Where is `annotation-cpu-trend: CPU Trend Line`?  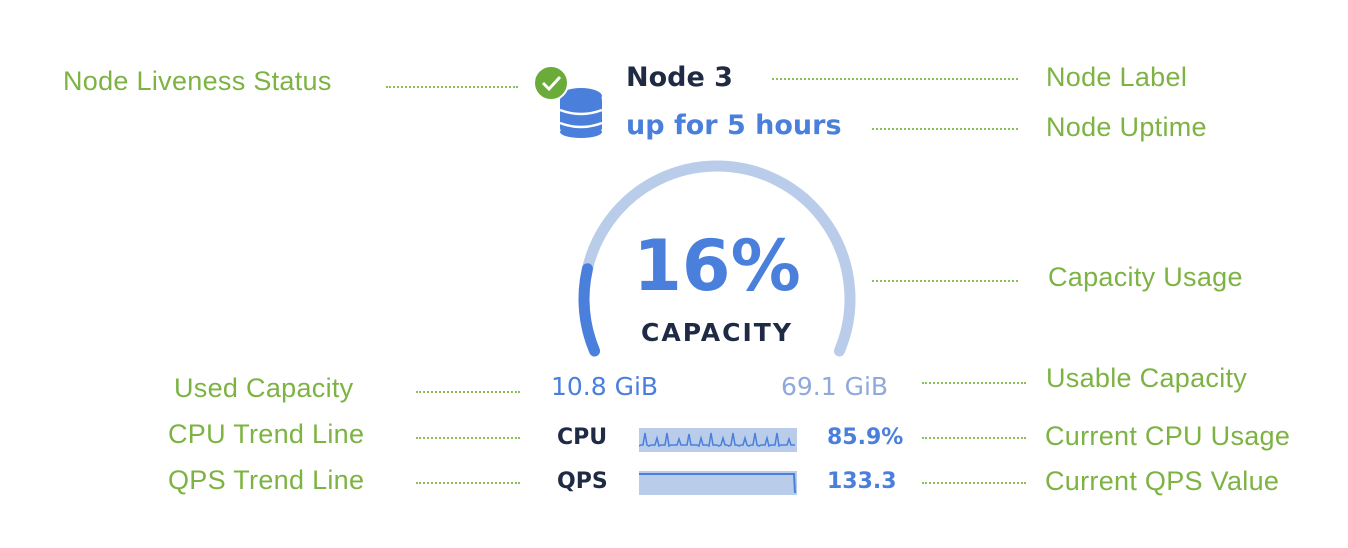 annotation-cpu-trend: CPU Trend Line is located at coordinates (266, 434).